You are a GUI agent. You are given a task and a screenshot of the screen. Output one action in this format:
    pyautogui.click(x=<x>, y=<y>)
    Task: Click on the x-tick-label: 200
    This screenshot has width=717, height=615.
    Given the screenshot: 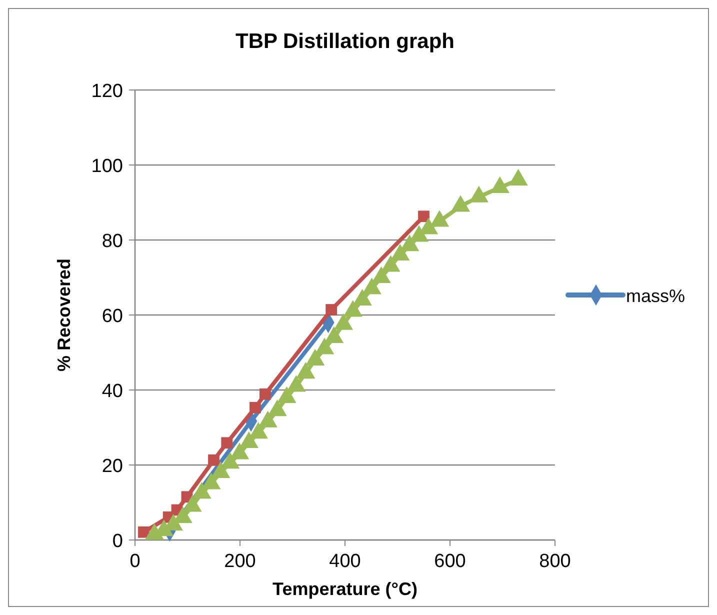 What is the action you would take?
    pyautogui.click(x=240, y=561)
    